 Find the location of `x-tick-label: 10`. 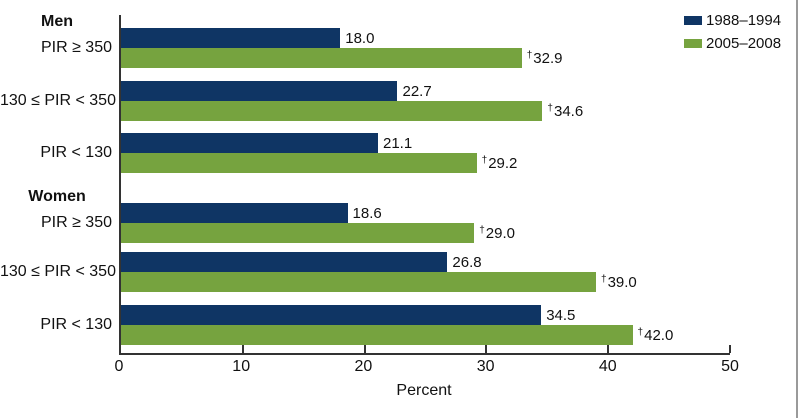

x-tick-label: 10 is located at coordinates (241, 366).